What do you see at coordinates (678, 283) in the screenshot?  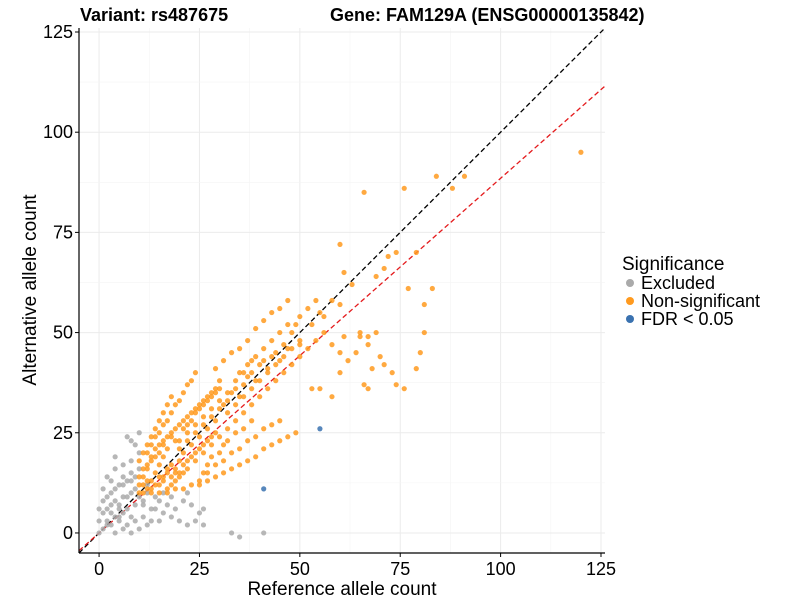 I see `legend-label-excluded: Excluded` at bounding box center [678, 283].